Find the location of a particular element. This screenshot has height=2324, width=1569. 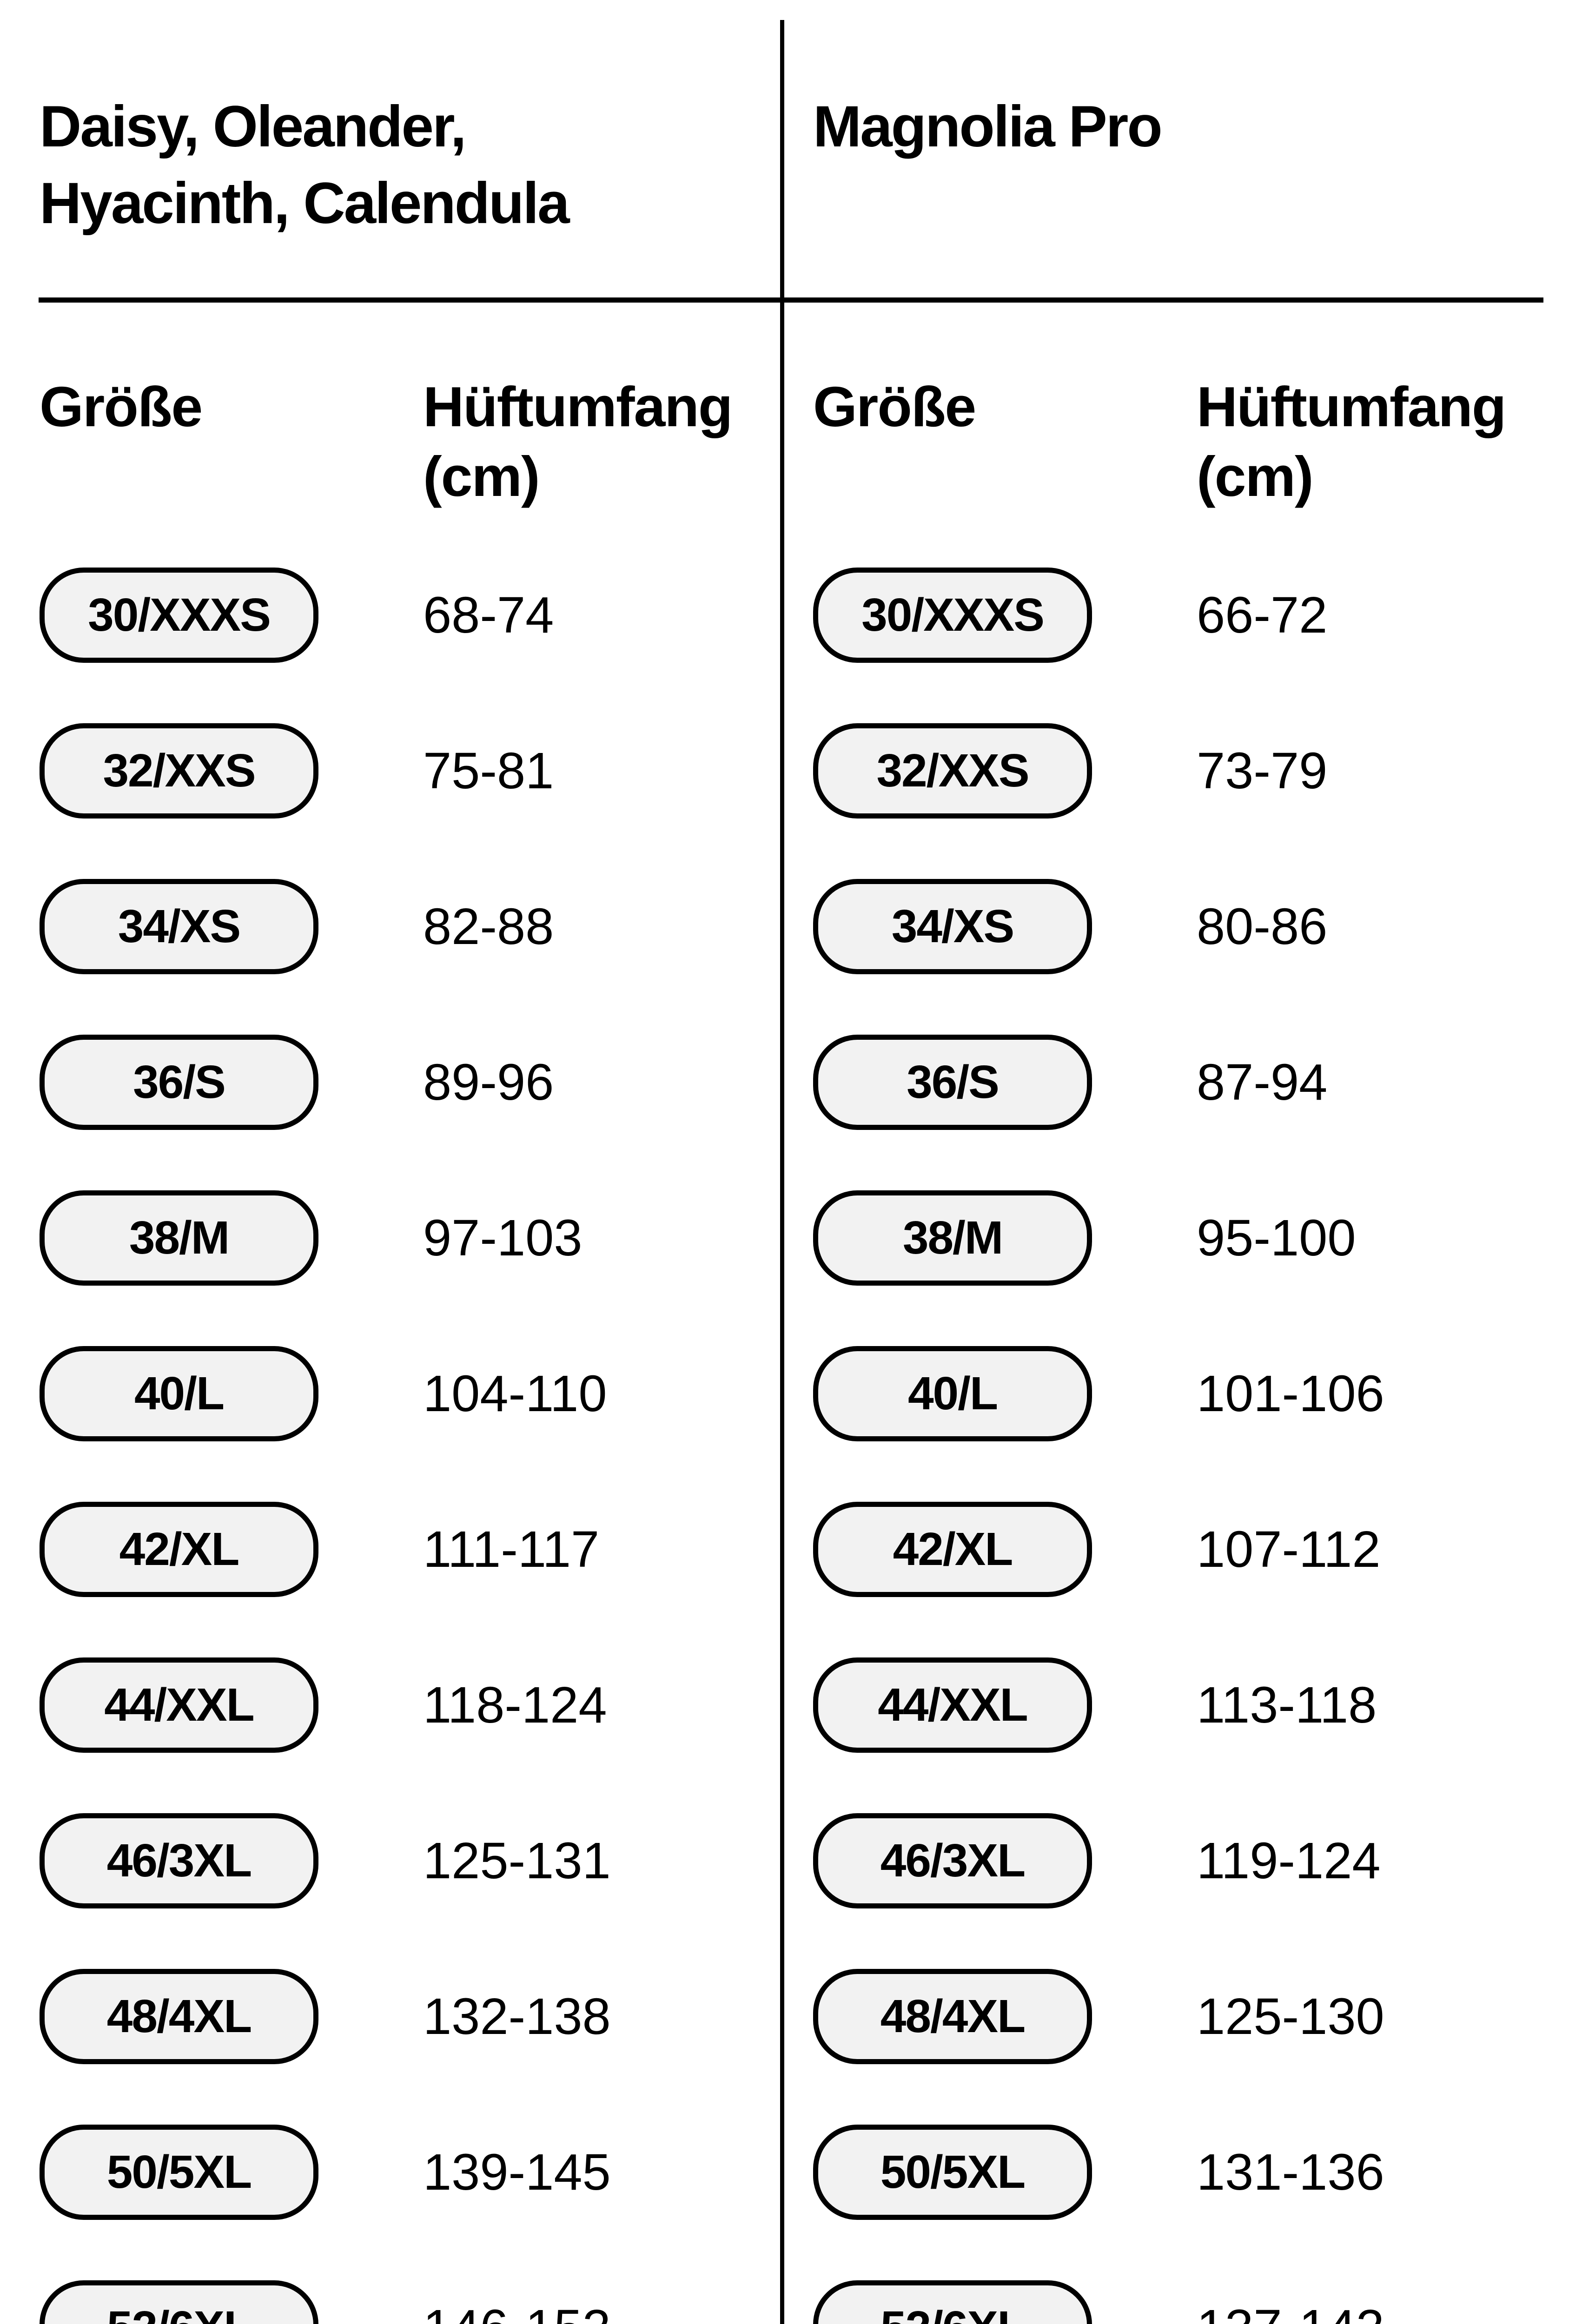

size-pill: 38/M is located at coordinates (953, 1238).